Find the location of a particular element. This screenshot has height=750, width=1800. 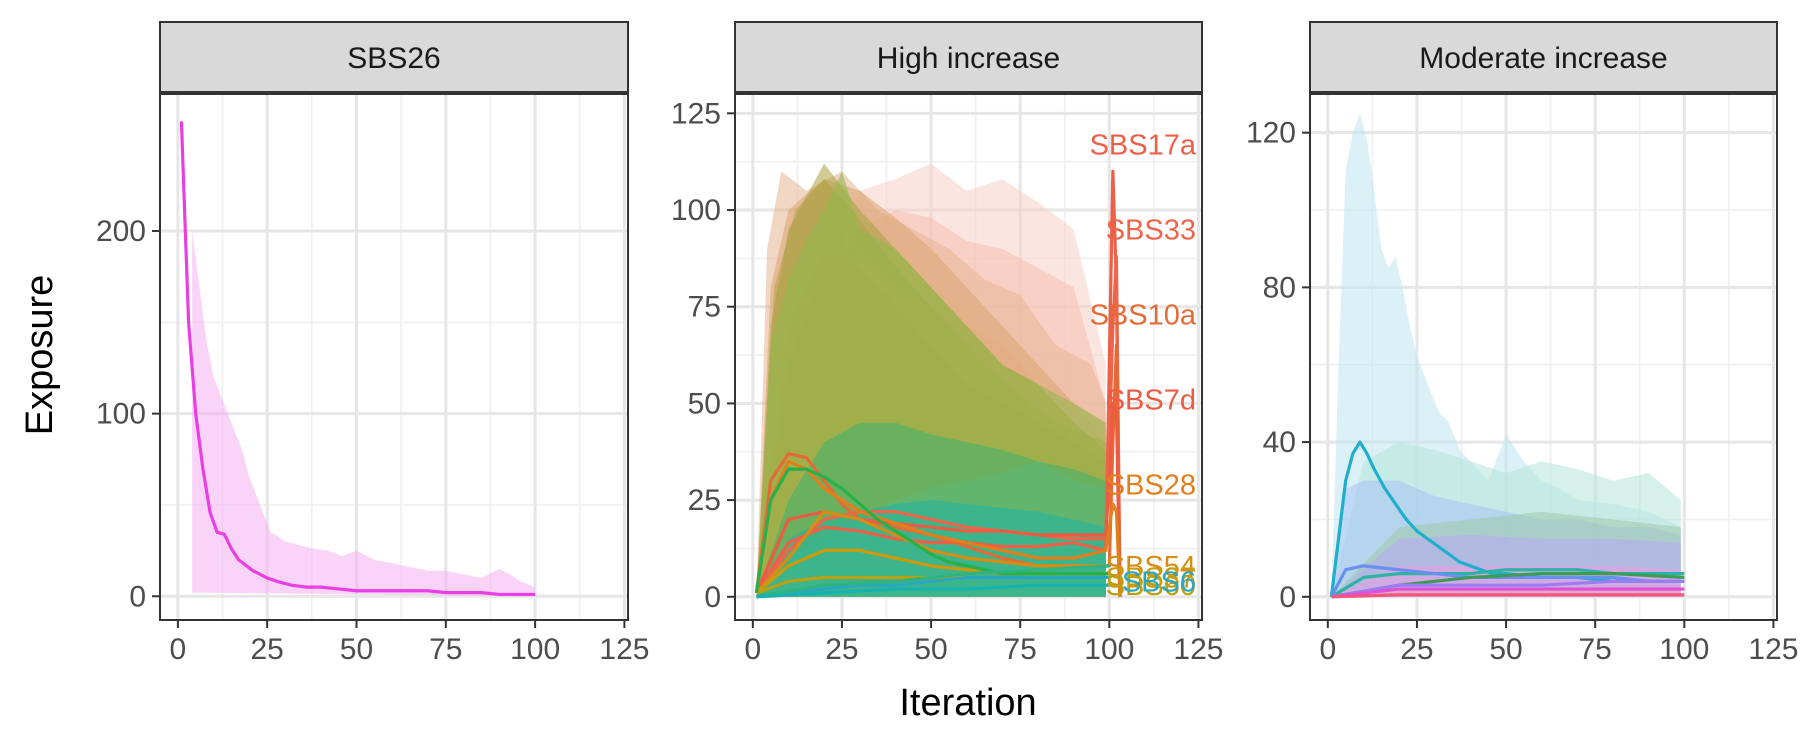

series-label: SBS10a is located at coordinates (1143, 315).